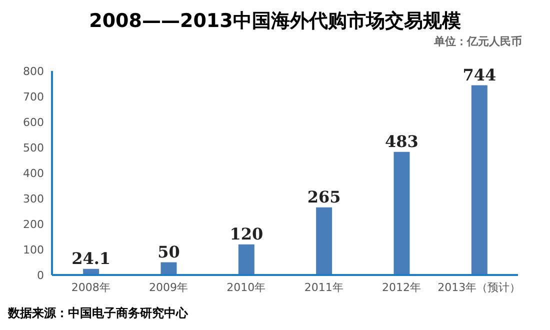 Image resolution: width=550 pixels, height=330 pixels. What do you see at coordinates (91, 258) in the screenshot?
I see `data-label: 24.1` at bounding box center [91, 258].